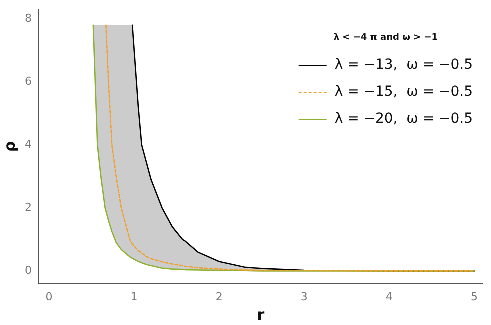 This screenshot has width=491, height=325. Describe the element at coordinates (404, 92) in the screenshot. I see `legend-label: λ = −15, ω = −0.5` at that location.